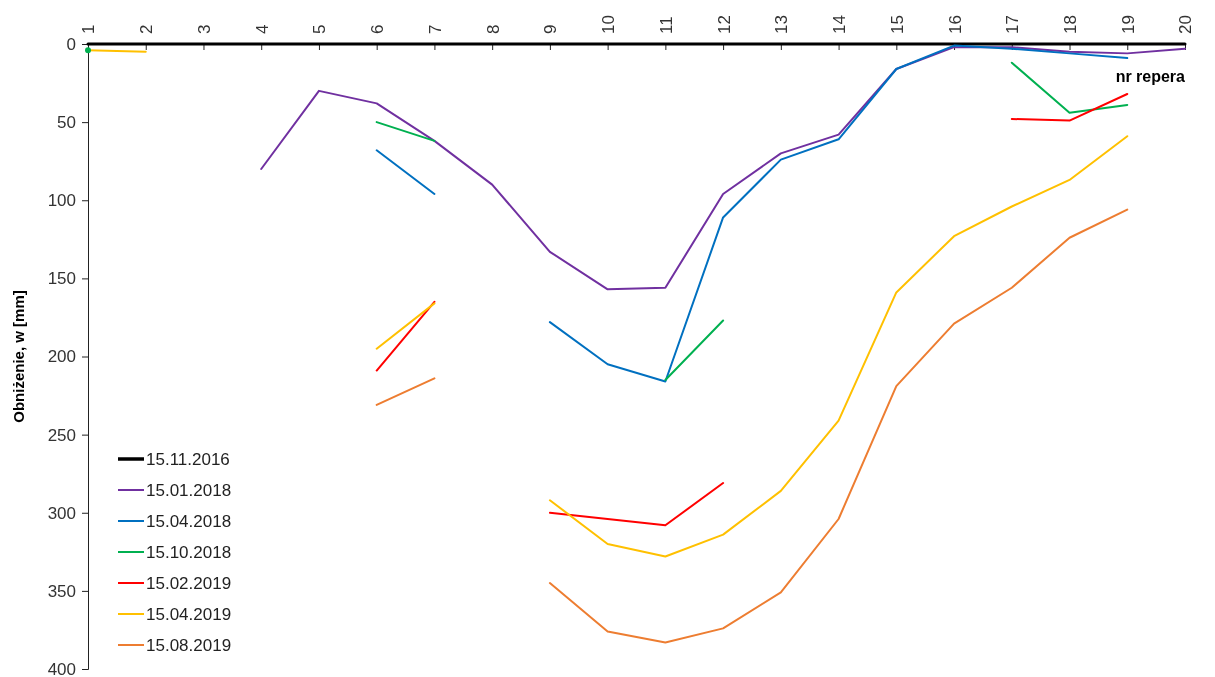 Image resolution: width=1215 pixels, height=677 pixels. What do you see at coordinates (89, 29) in the screenshot?
I see `x-tick-label: 1` at bounding box center [89, 29].